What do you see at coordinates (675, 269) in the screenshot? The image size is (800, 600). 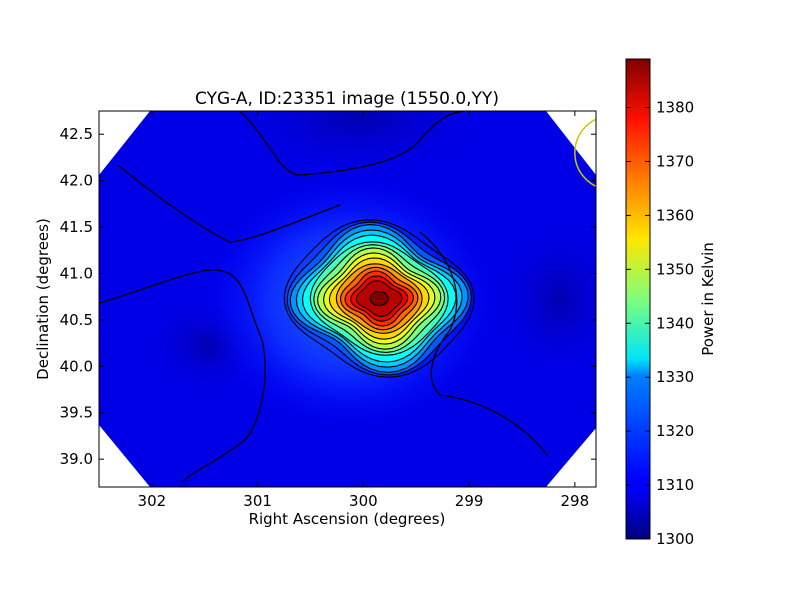 I see `colorbar-tick-label: 1350` at bounding box center [675, 269].